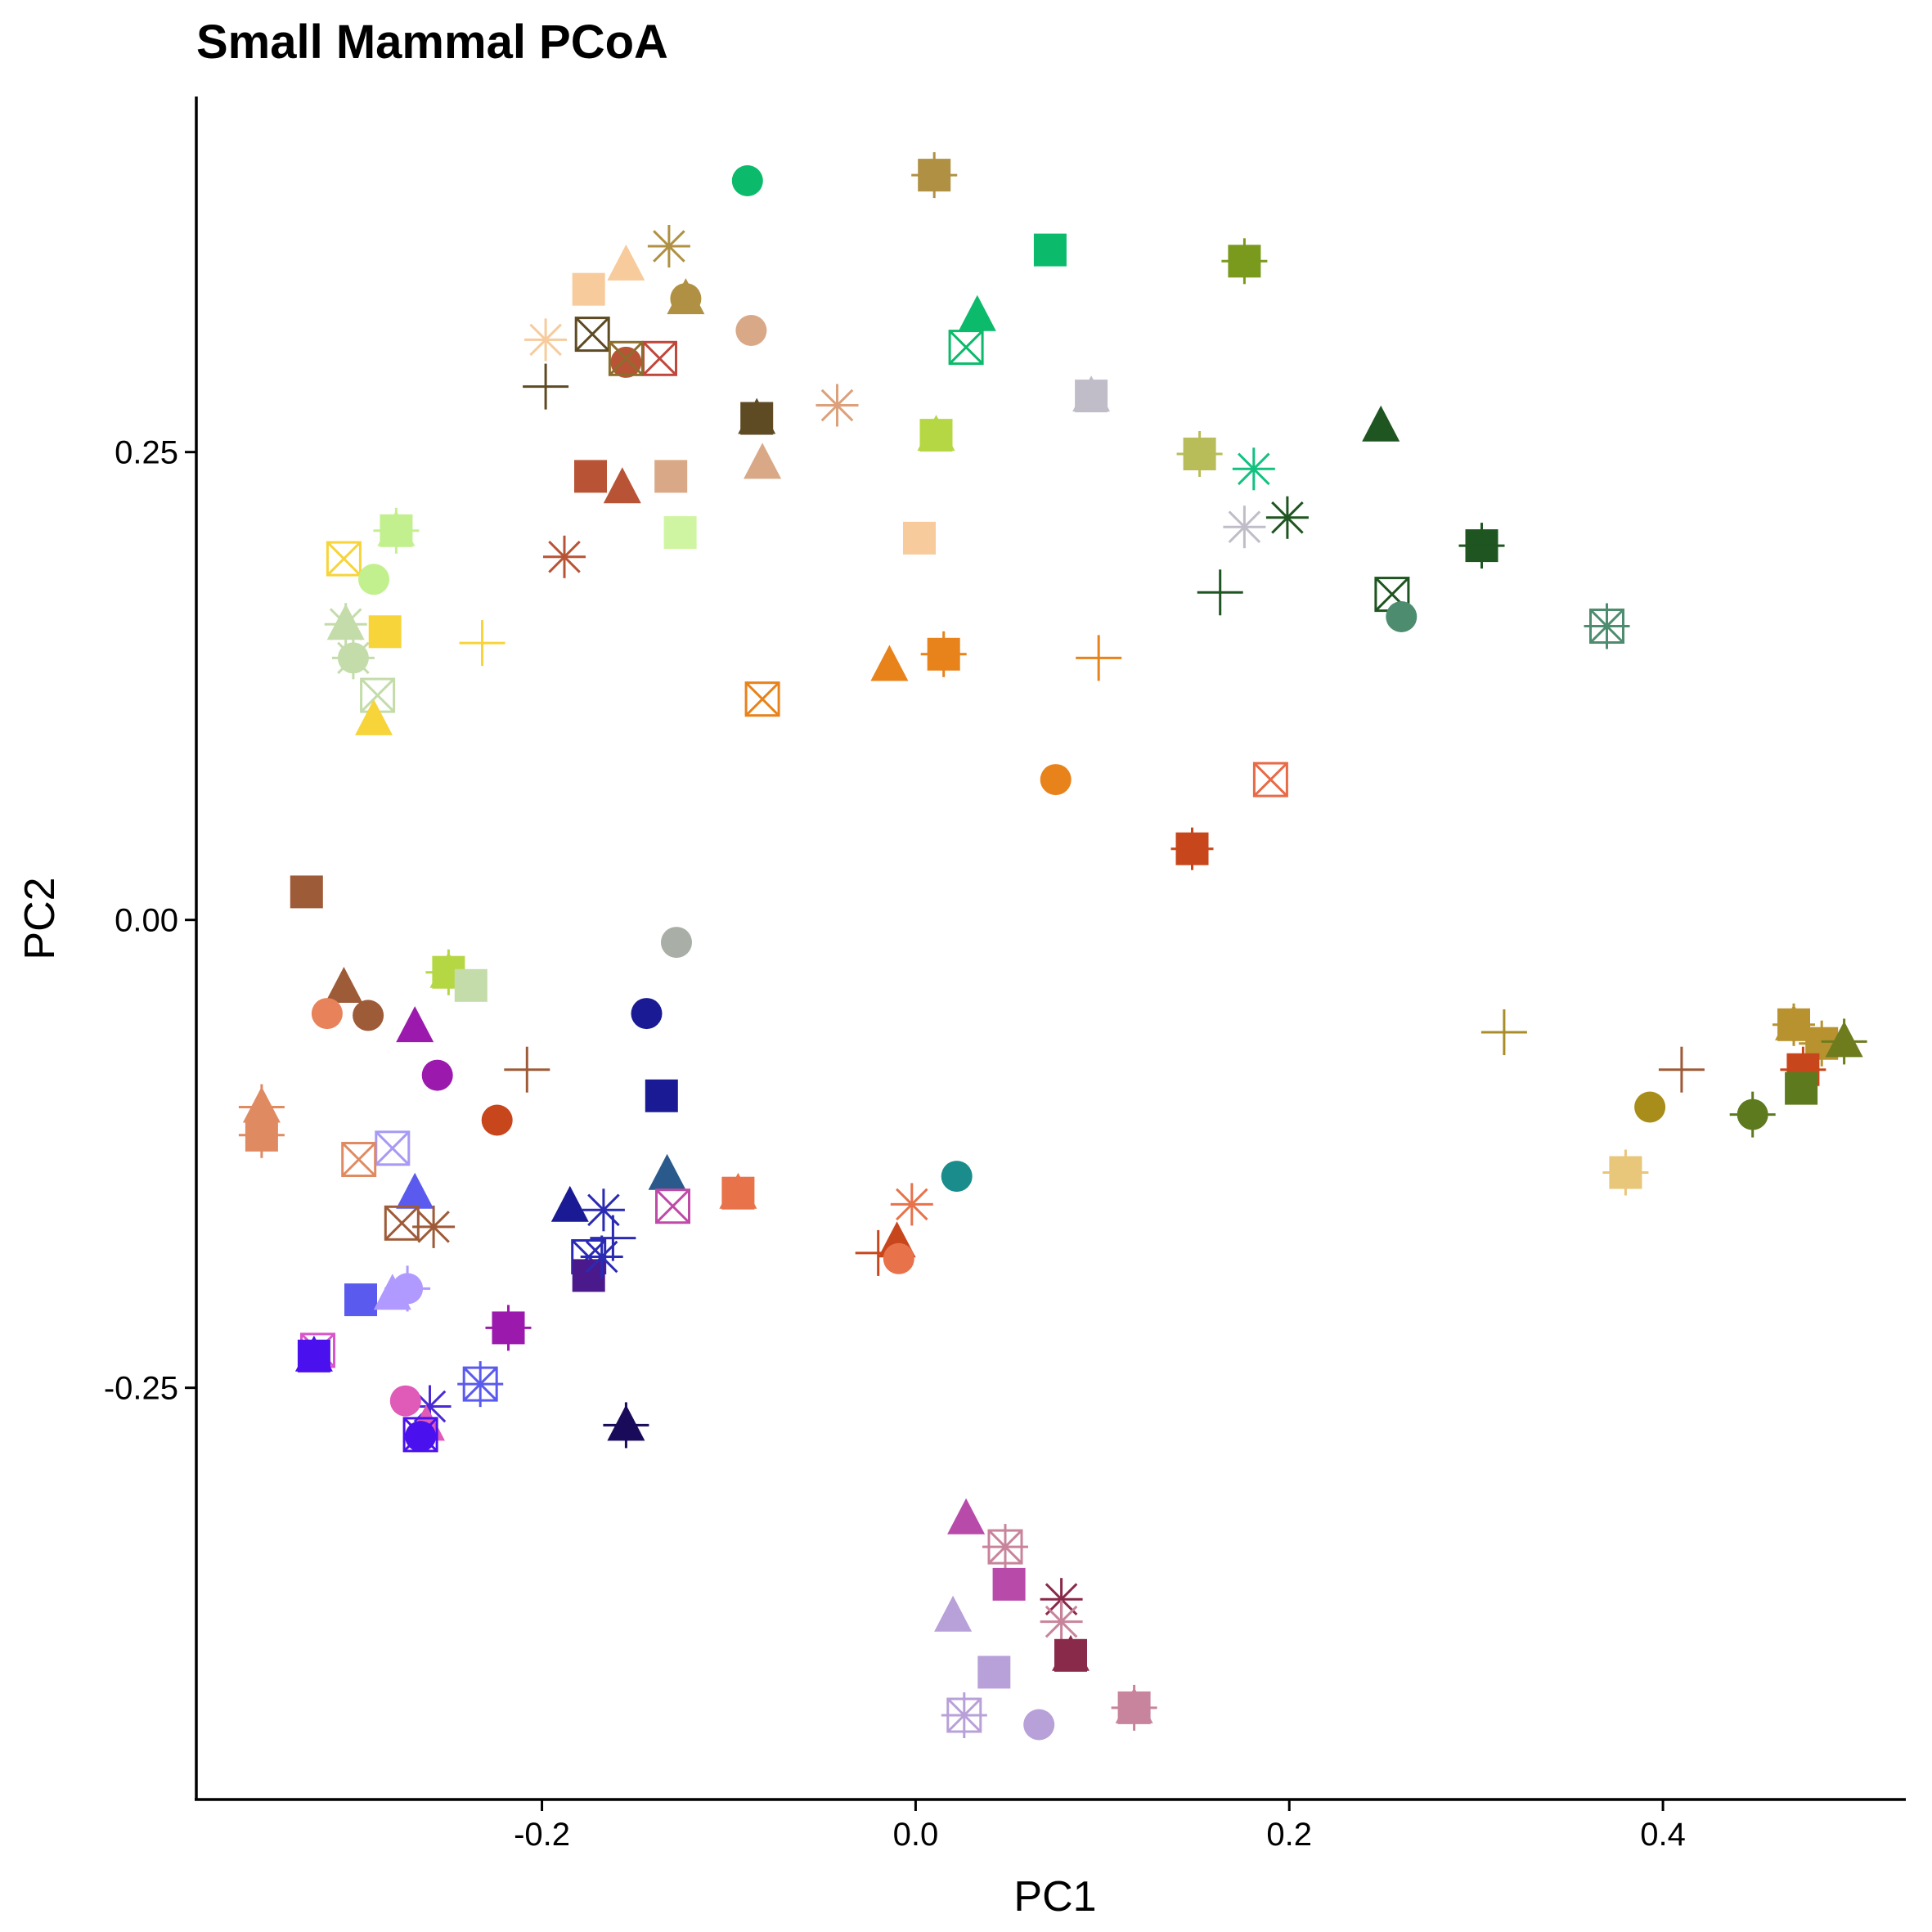 This screenshot has width=1932, height=1932. I want to click on x-ticks: -0.2 0.0 0.2 0.4, so click(1100, 1826).